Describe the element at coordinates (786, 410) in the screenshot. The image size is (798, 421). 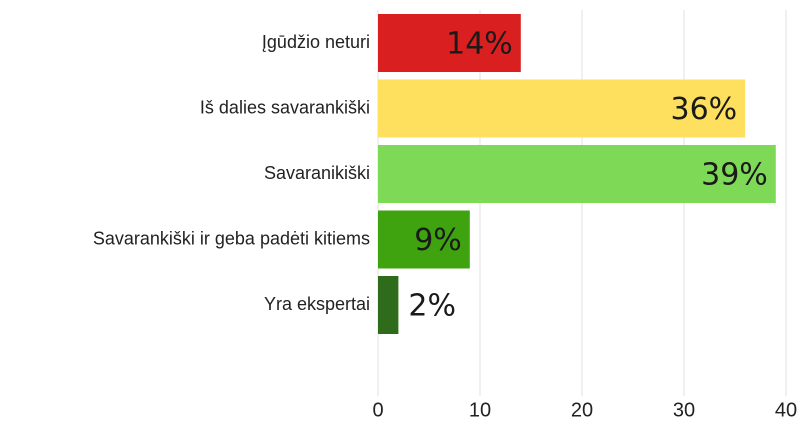
I see `x-tick-label: 40` at that location.